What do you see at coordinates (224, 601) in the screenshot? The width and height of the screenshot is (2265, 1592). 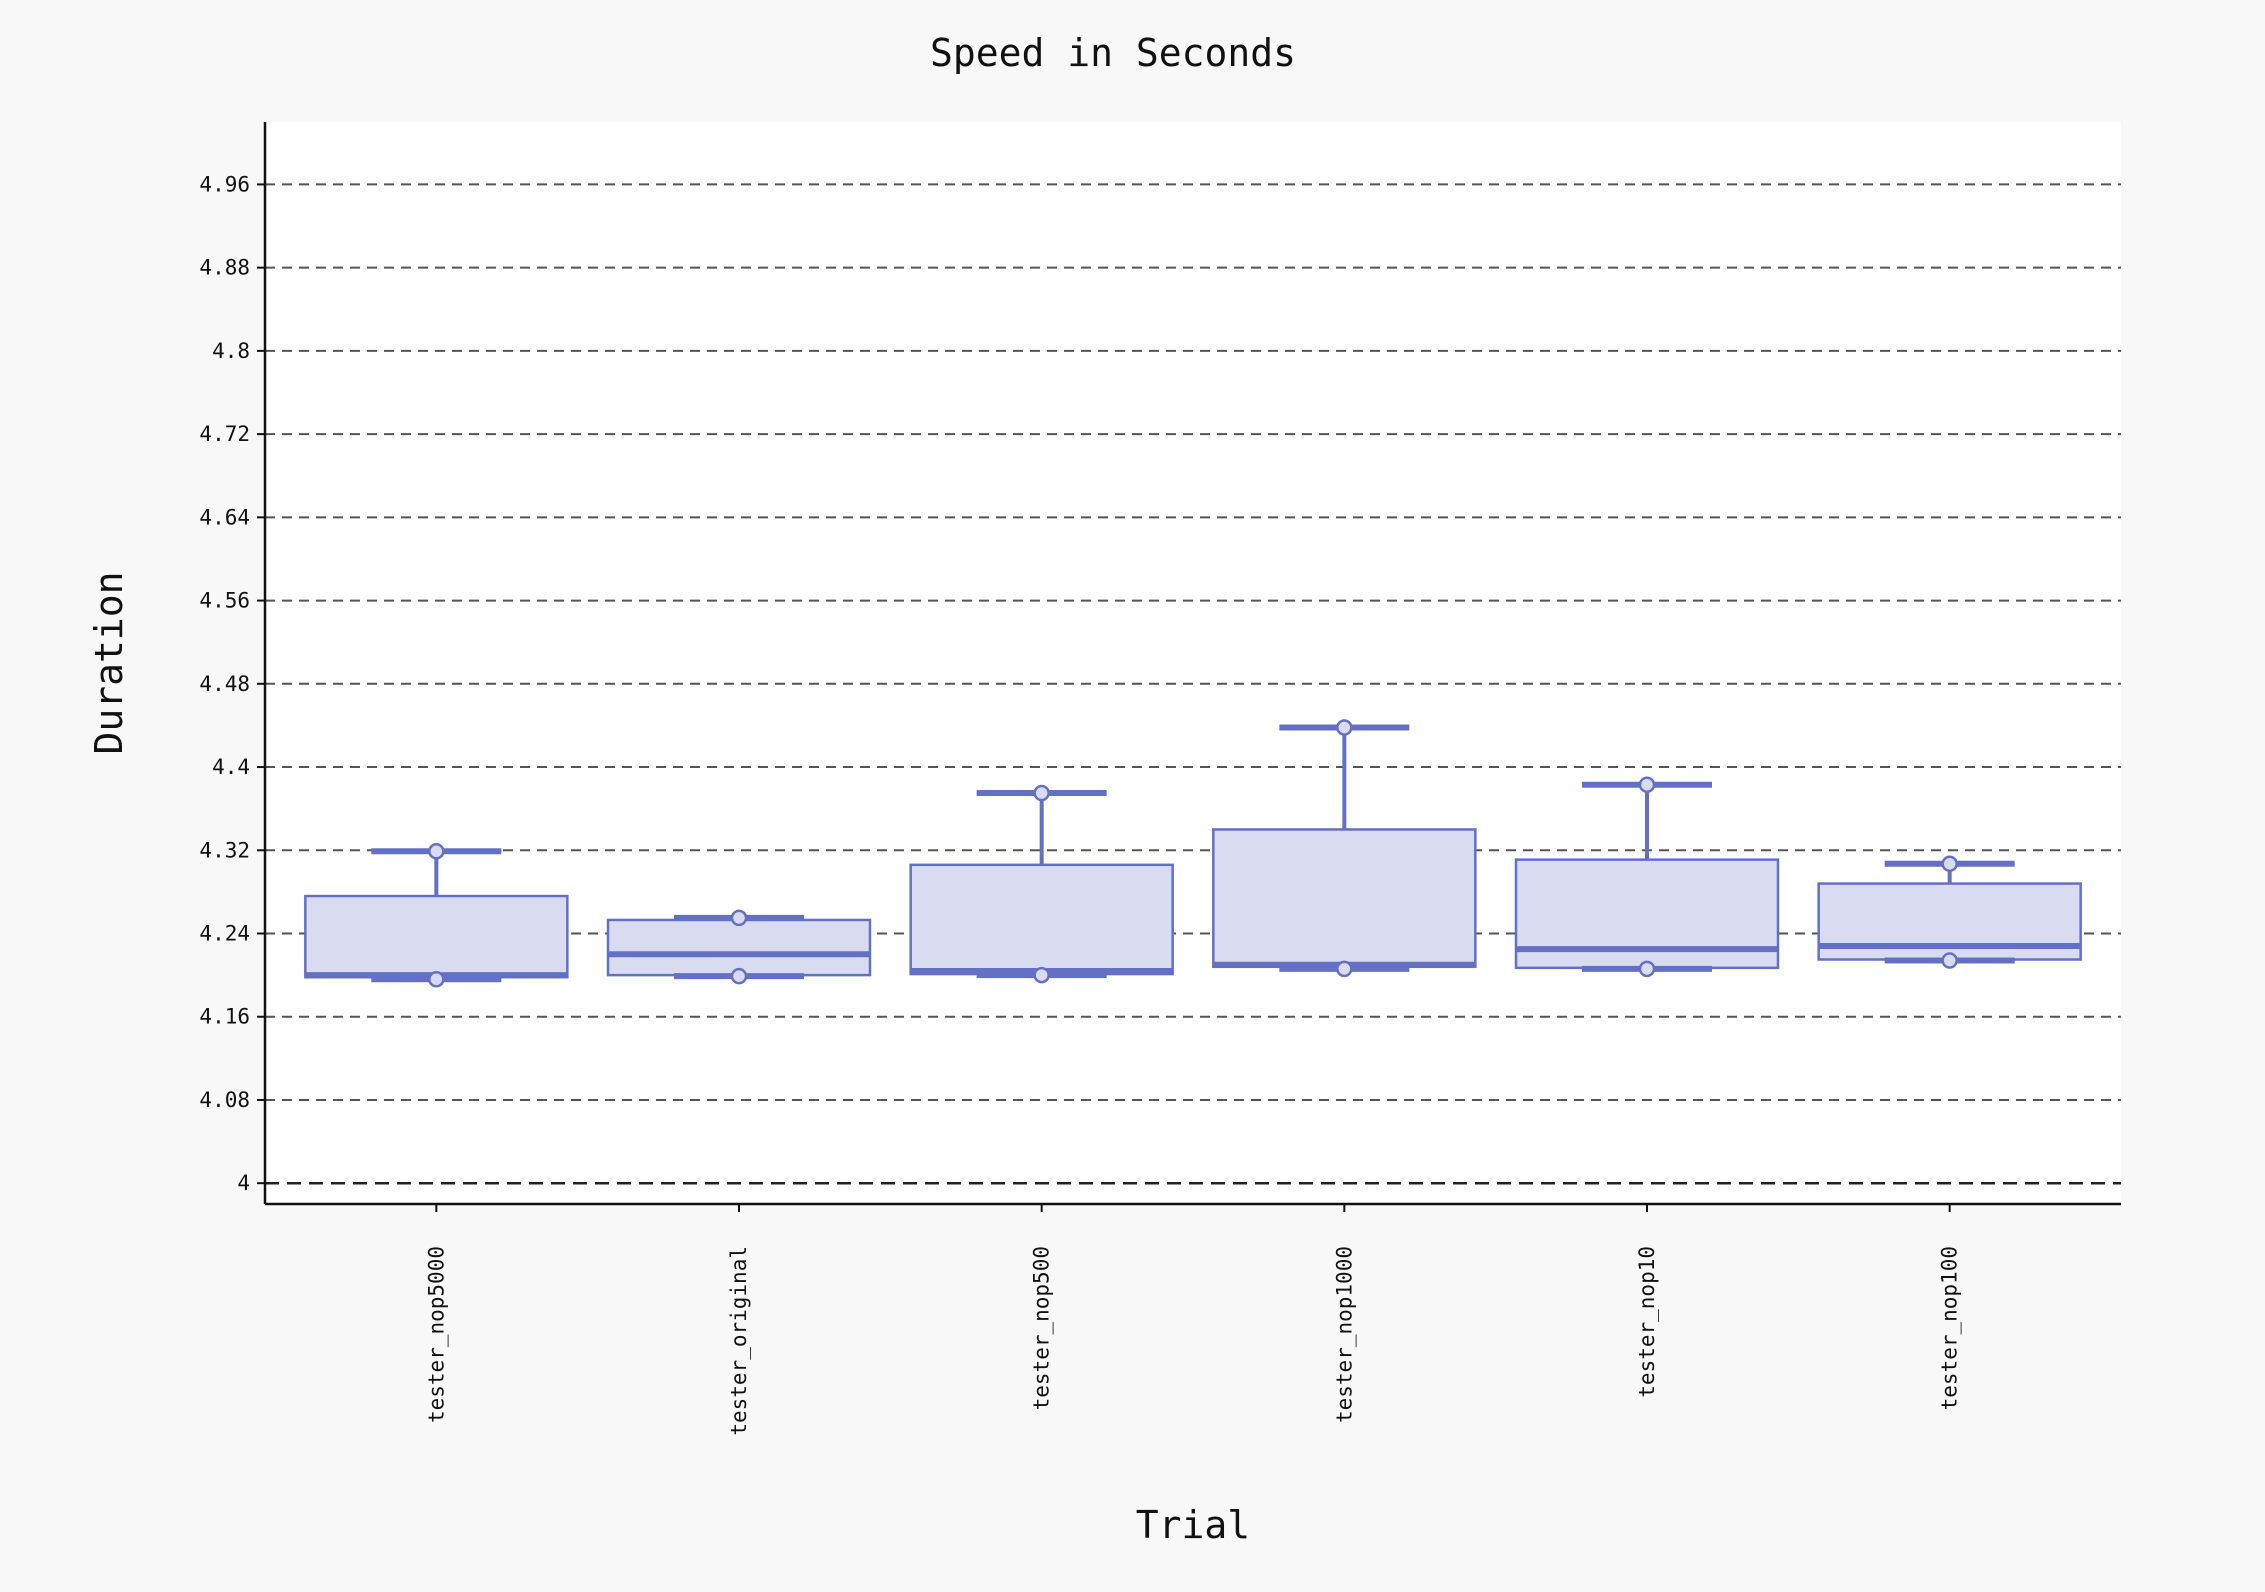 I see `y-tick-label: 4.56` at bounding box center [224, 601].